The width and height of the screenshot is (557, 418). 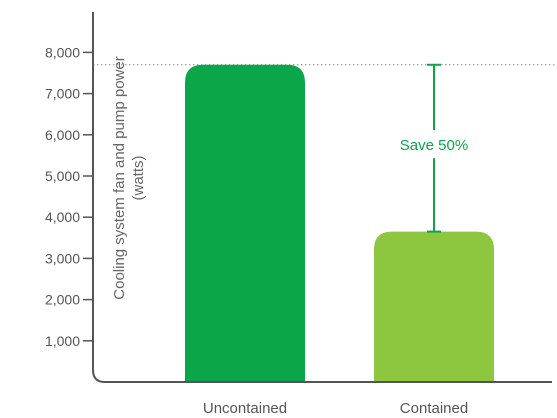 What do you see at coordinates (62, 258) in the screenshot?
I see `y-tick-label: 3,000` at bounding box center [62, 258].